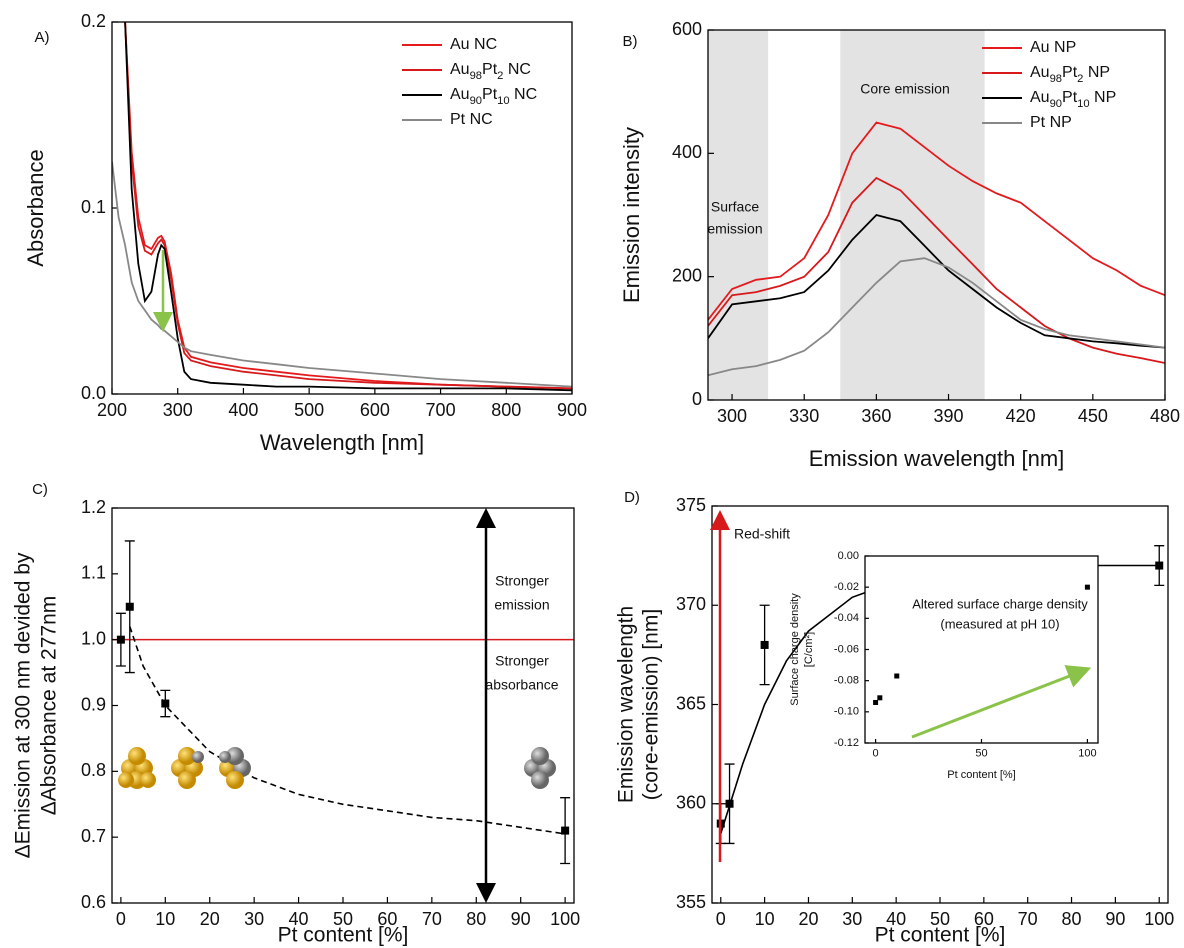  What do you see at coordinates (375, 410) in the screenshot?
I see `x-tick-label: 600` at bounding box center [375, 410].